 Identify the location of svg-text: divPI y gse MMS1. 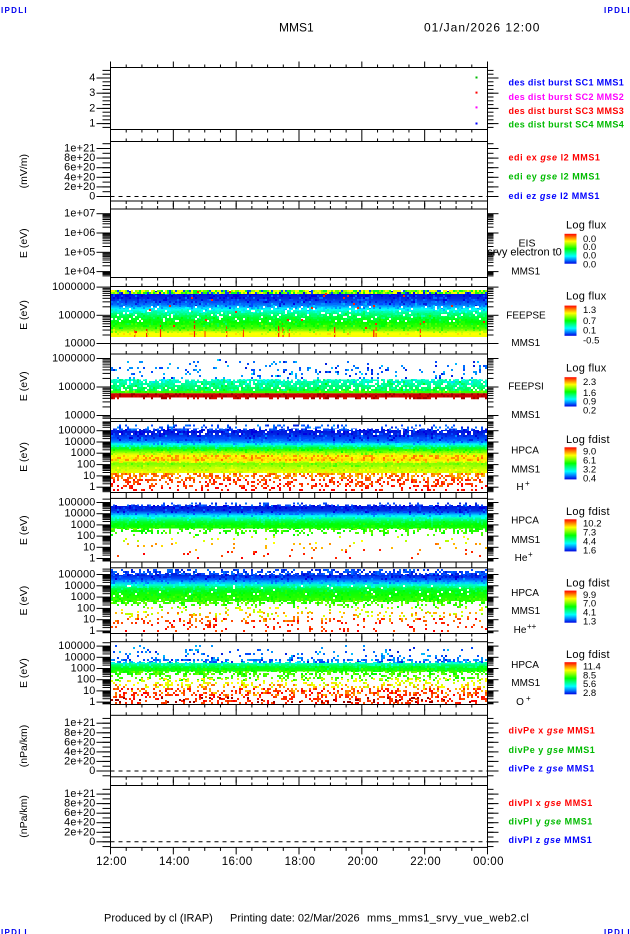
(551, 822).